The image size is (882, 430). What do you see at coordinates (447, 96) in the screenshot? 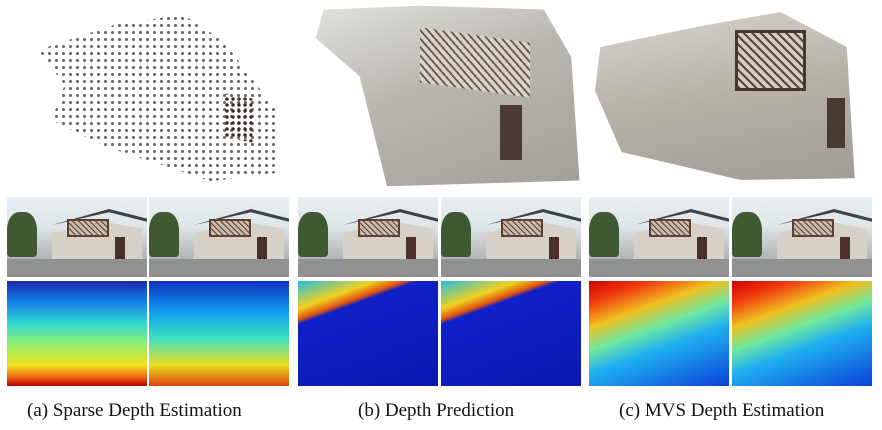
I see `predicted-depth-point-cloud` at bounding box center [447, 96].